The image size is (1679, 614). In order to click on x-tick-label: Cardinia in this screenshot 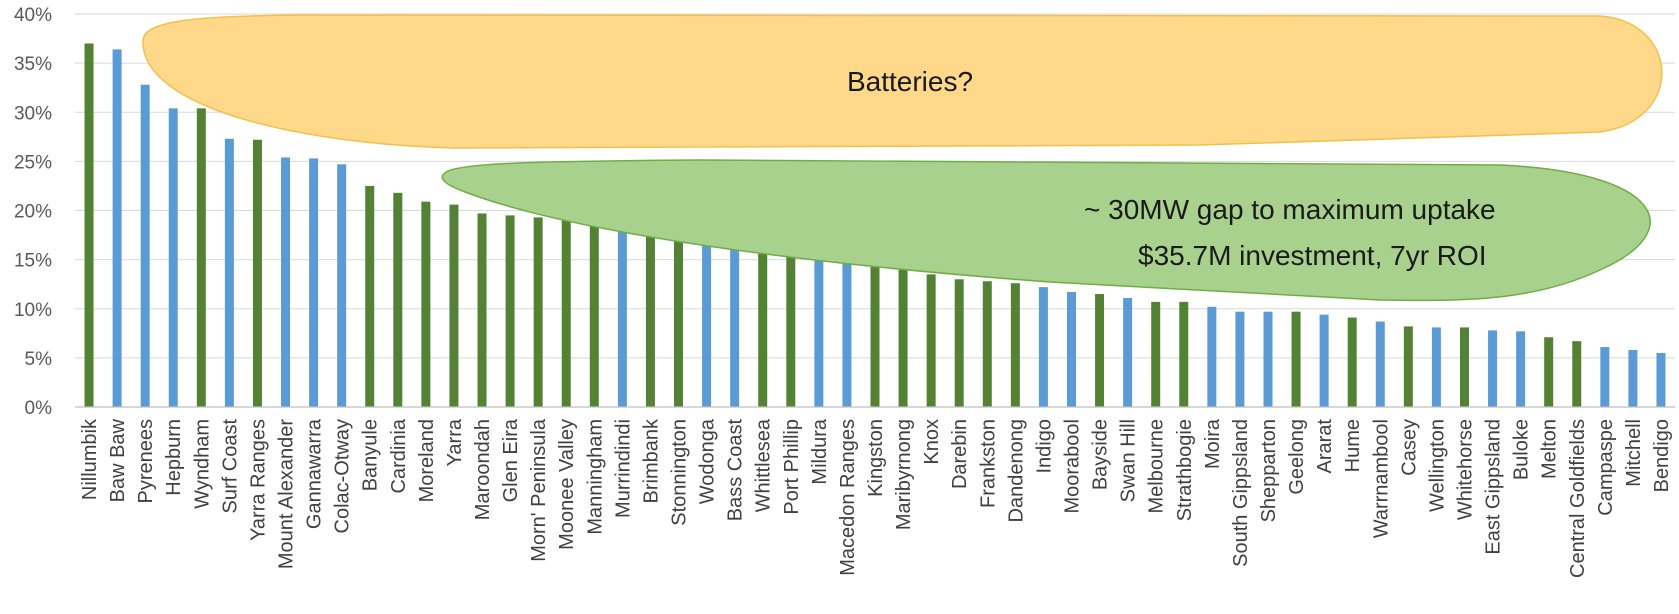, I will do `click(399, 455)`.